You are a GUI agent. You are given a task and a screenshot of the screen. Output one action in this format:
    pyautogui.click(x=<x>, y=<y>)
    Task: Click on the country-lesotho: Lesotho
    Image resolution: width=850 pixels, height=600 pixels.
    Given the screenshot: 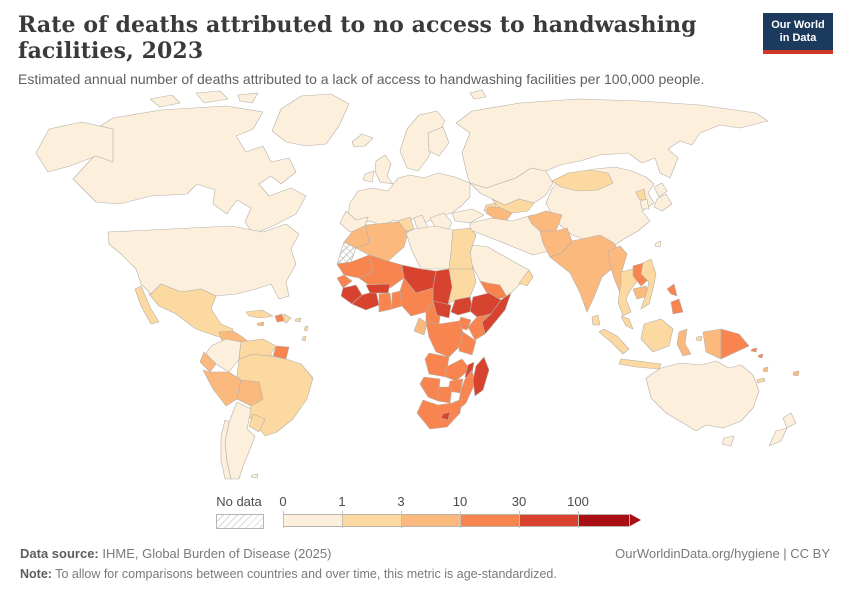 What is the action you would take?
    pyautogui.click(x=445, y=416)
    